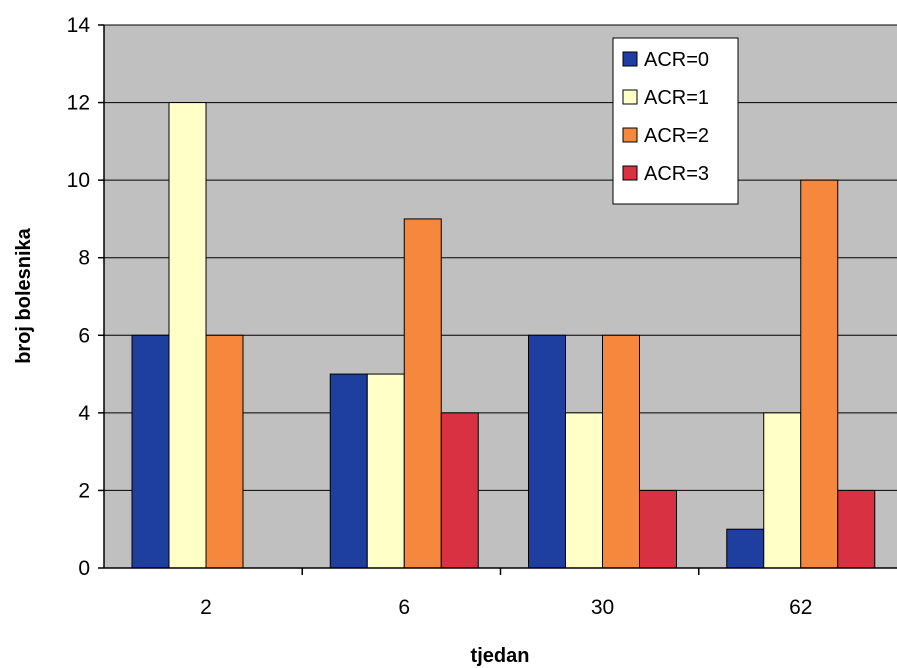  Describe the element at coordinates (676, 60) in the screenshot. I see `legend-label: ACR=0` at that location.